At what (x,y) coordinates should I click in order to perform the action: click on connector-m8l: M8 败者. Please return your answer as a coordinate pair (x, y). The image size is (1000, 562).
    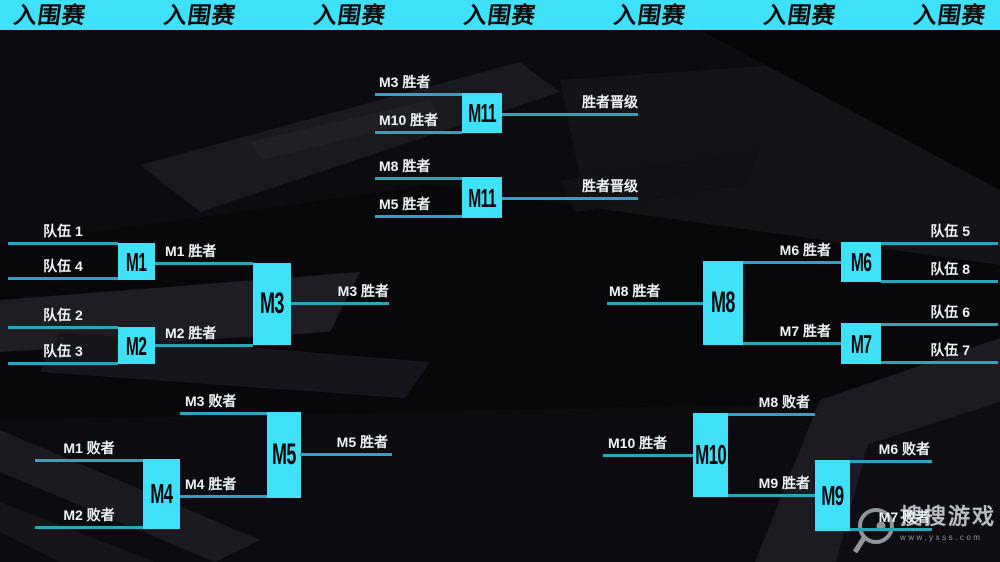
    Looking at the image, I should click on (771, 405).